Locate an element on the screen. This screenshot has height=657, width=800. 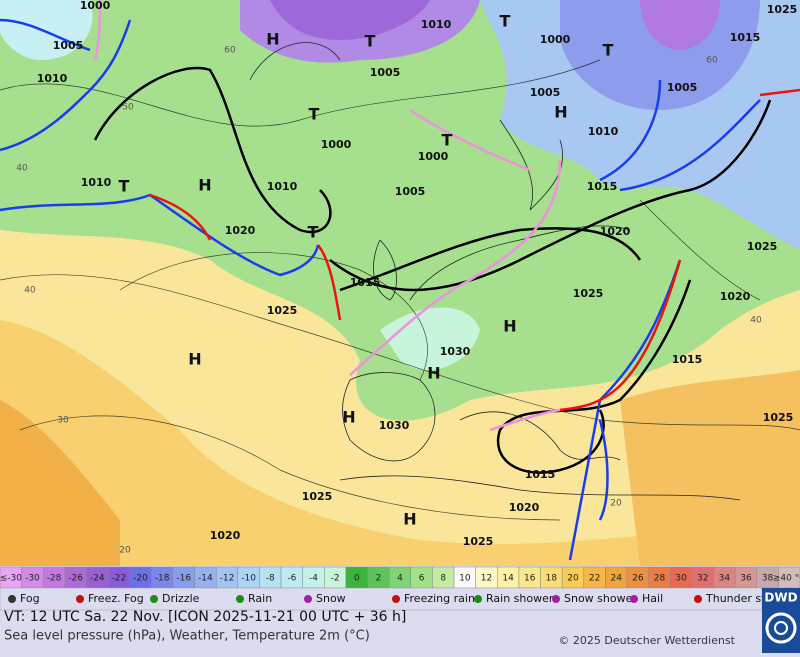
scale-label: -6 is located at coordinates (291, 579).